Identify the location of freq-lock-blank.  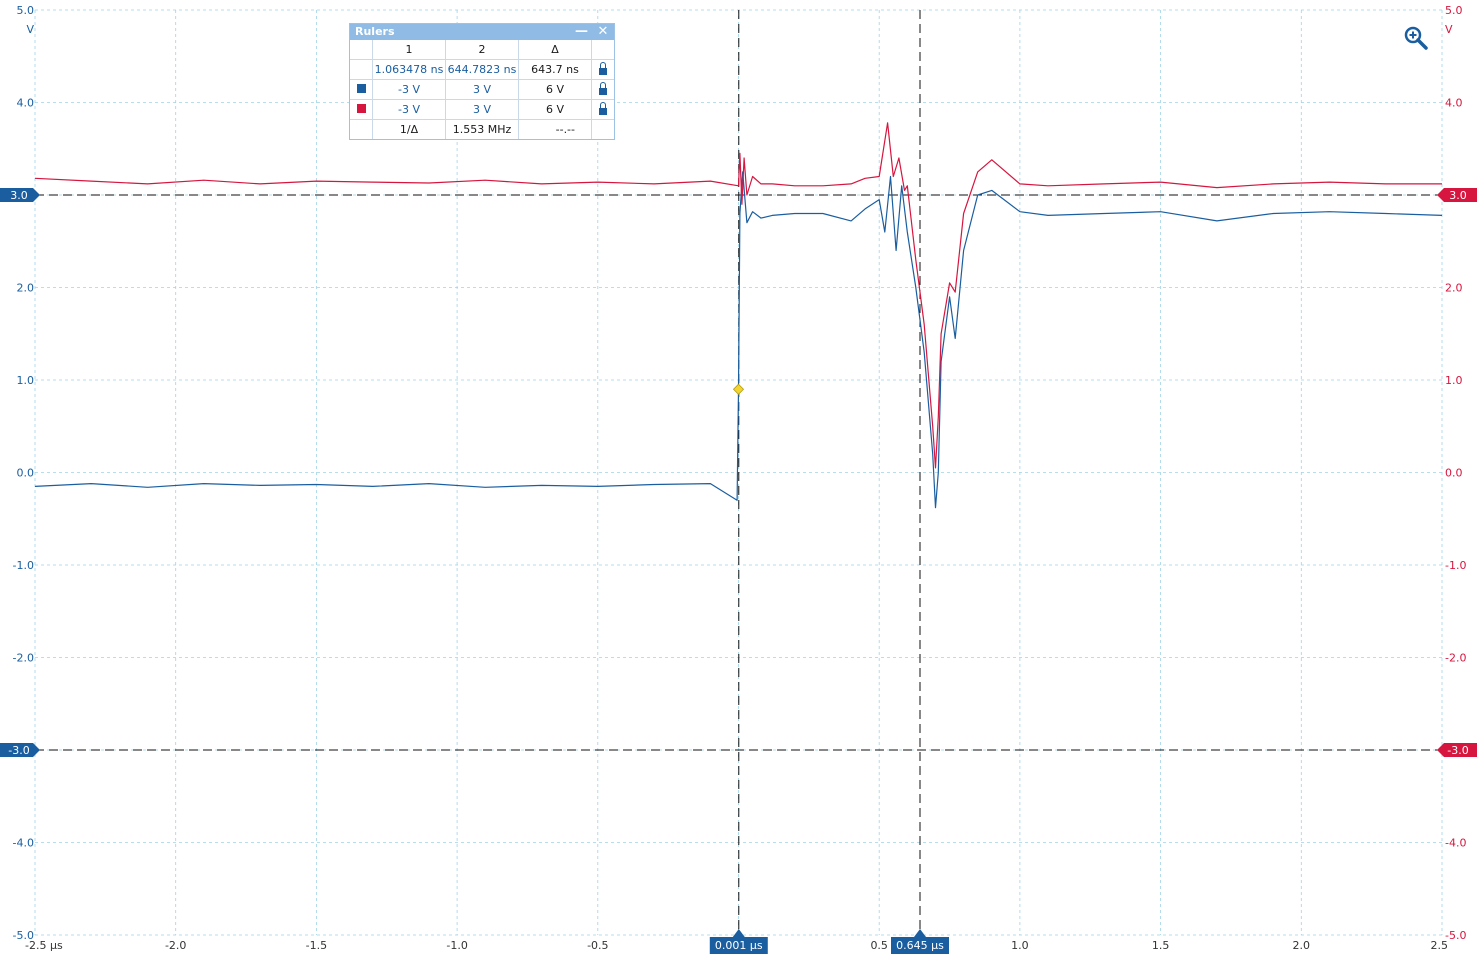
(603, 130).